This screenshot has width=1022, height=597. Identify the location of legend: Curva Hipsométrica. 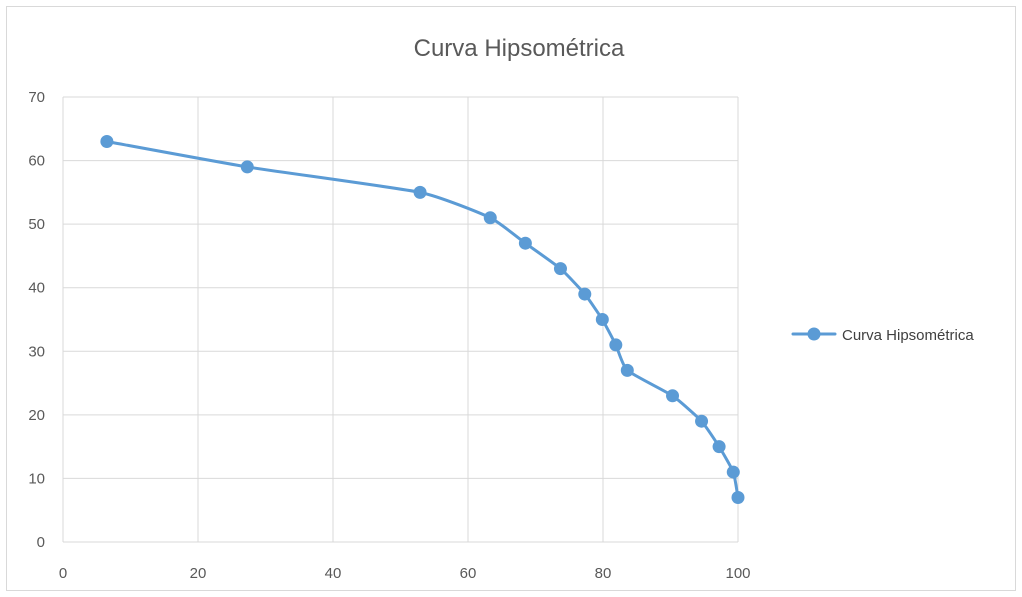
(882, 335).